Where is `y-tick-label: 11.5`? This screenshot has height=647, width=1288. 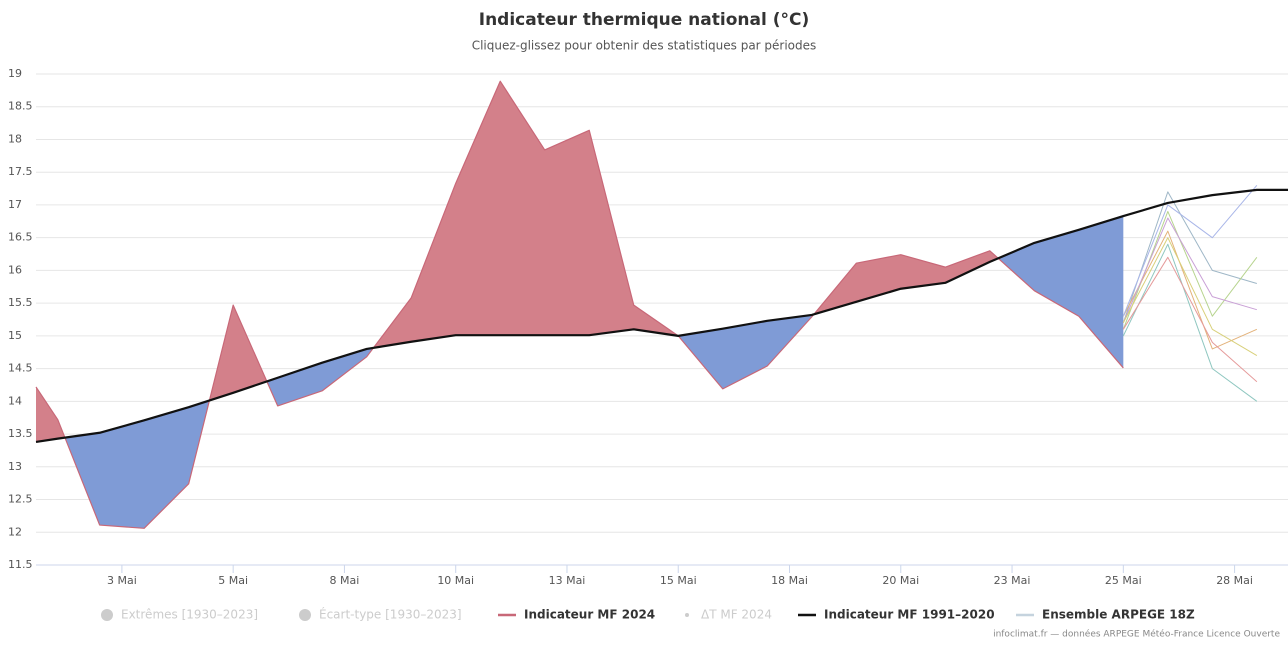 y-tick-label: 11.5 is located at coordinates (20, 564).